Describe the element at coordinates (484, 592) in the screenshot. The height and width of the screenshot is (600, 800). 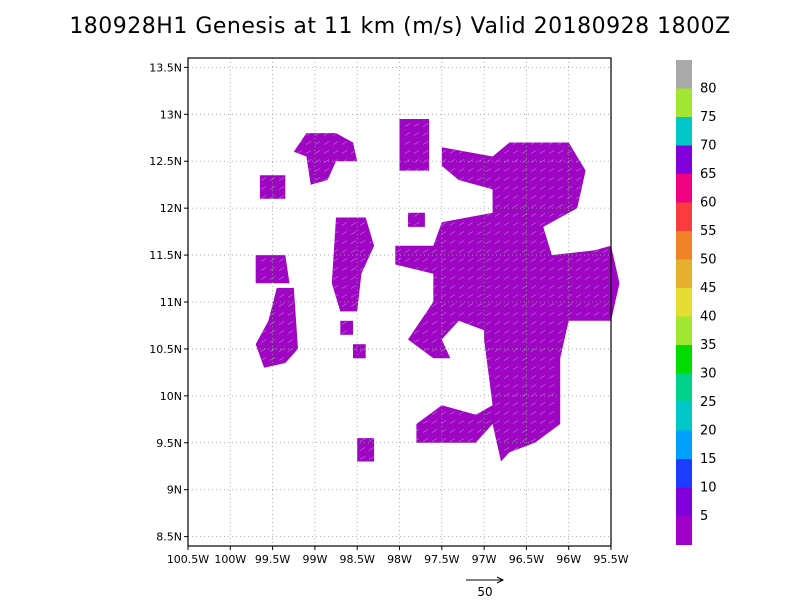
I see `reference-vector-label: 50` at that location.